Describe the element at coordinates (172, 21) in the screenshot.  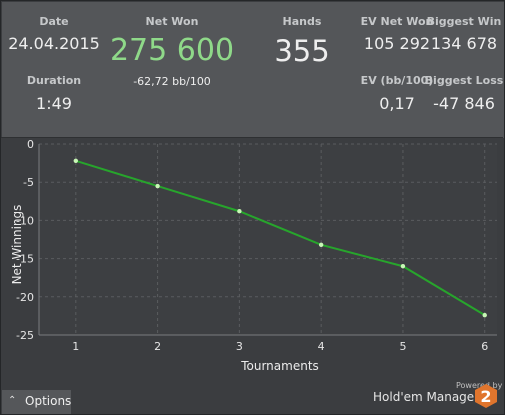
I see `net-won-label: Net Won` at that location.